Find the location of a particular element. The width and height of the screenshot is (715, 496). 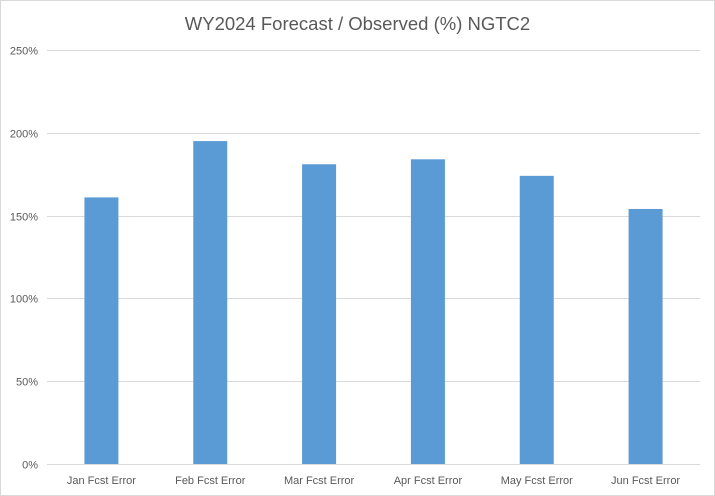

y-tick-label: 250% is located at coordinates (24, 52).